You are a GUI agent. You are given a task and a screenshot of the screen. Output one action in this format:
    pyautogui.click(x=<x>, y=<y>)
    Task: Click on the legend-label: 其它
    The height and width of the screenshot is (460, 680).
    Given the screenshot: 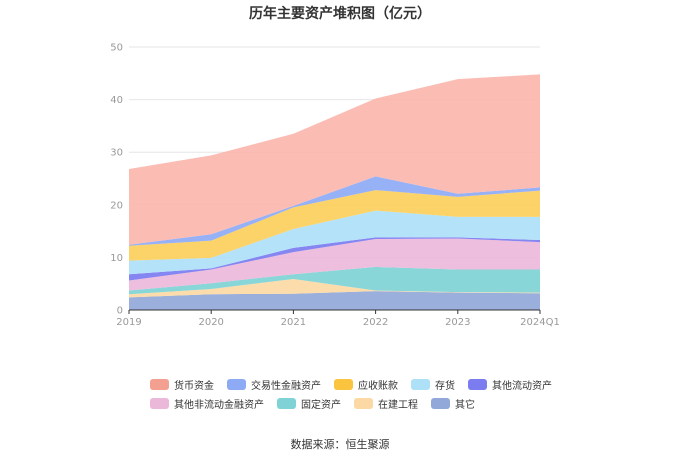 What is the action you would take?
    pyautogui.click(x=465, y=405)
    